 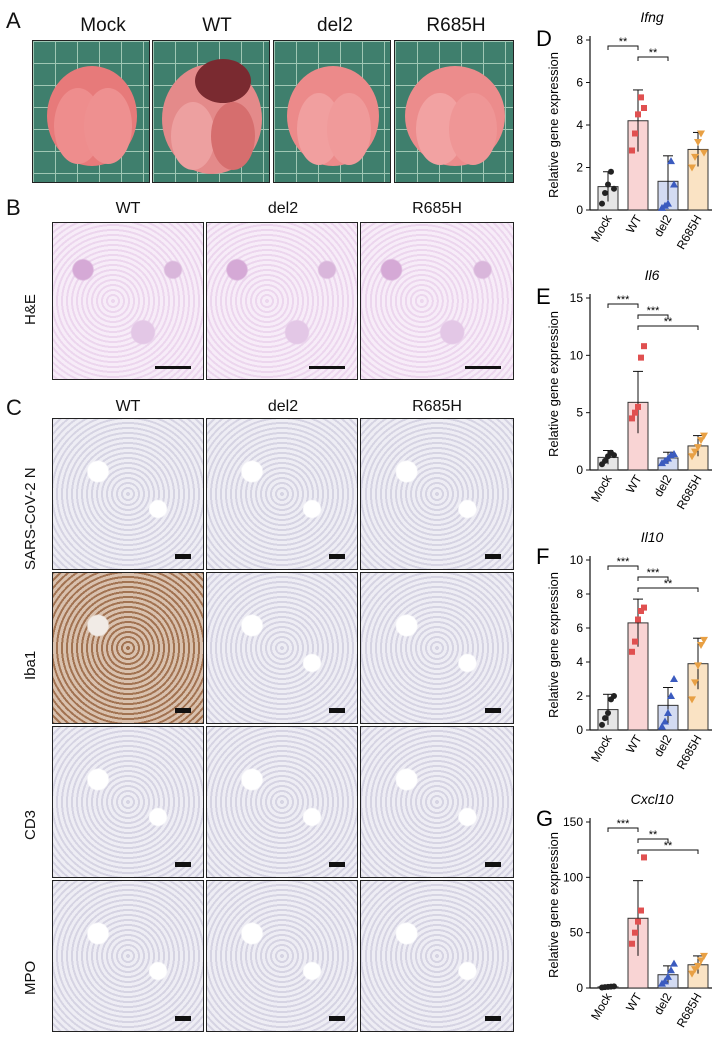 What do you see at coordinates (14, 407) in the screenshot?
I see `panel-letter-c: C` at bounding box center [14, 407].